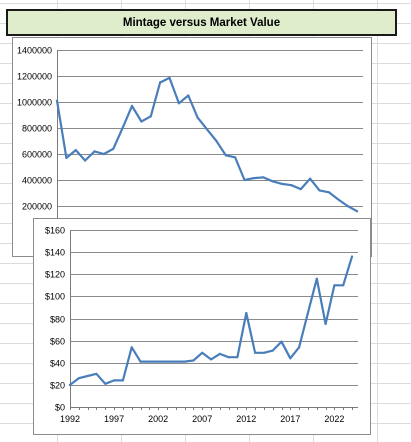  What do you see at coordinates (55, 297) in the screenshot?
I see `market-value-y-tick-label: $100` at bounding box center [55, 297].